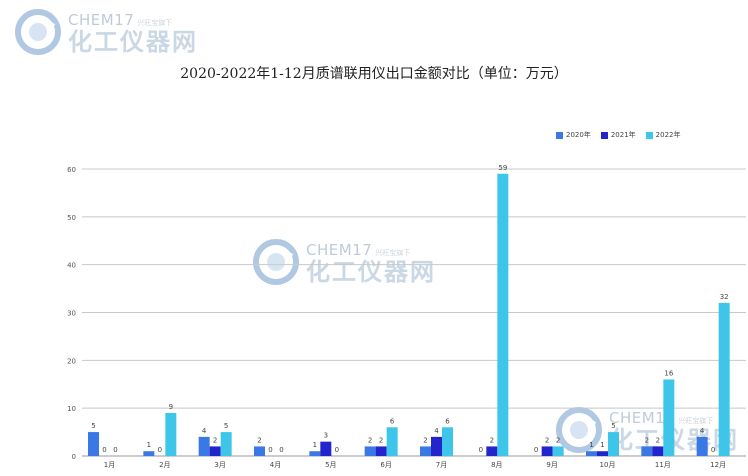 Image resolution: width=748 pixels, height=476 pixels. What do you see at coordinates (275, 465) in the screenshot?
I see `x-tick-label: 4月` at bounding box center [275, 465].